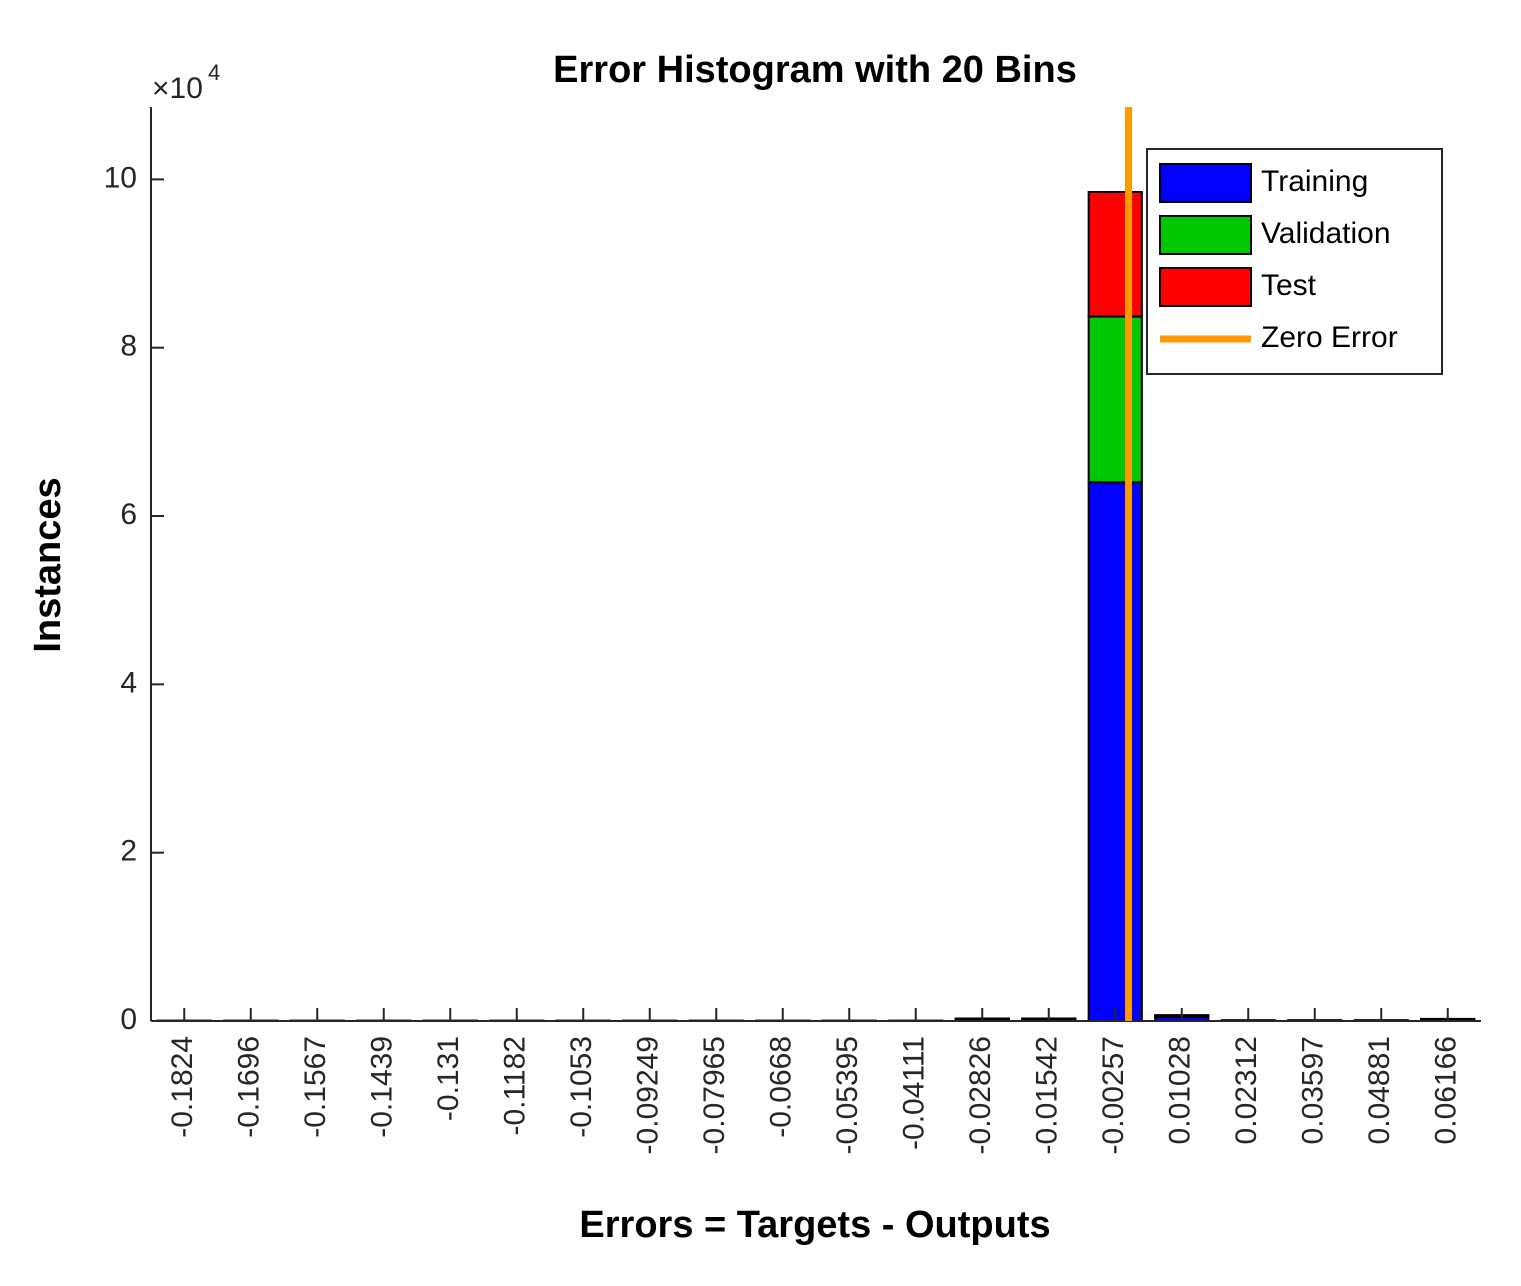 The image size is (1521, 1286). I want to click on x-axis-label: Errors = Targets - Outputs, so click(814, 1225).